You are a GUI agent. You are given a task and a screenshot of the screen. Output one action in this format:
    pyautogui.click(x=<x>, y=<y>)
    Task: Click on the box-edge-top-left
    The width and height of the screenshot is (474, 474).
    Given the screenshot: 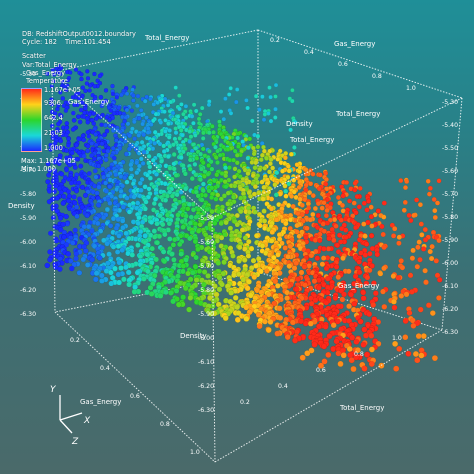 What is the action you would take?
    pyautogui.click(x=155, y=51)
    